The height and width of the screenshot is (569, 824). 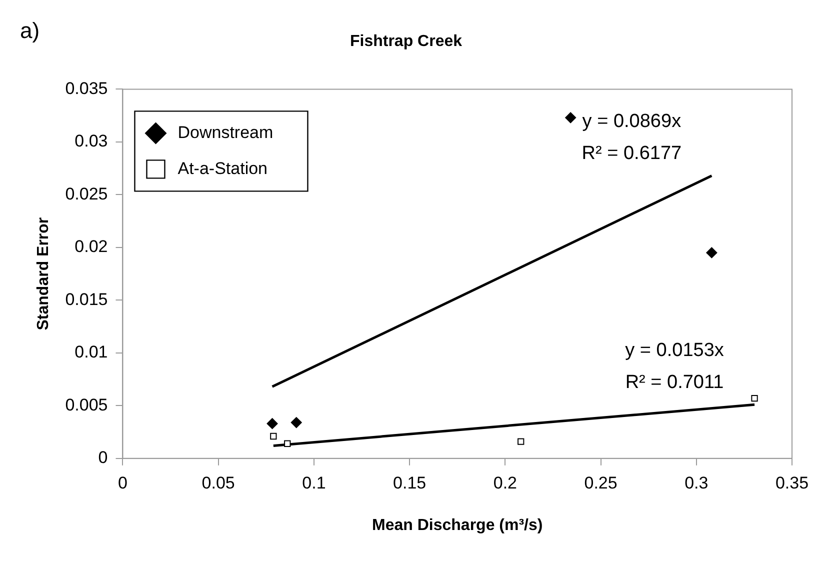 What do you see at coordinates (123, 482) in the screenshot?
I see `x-tick-label: 0` at bounding box center [123, 482].